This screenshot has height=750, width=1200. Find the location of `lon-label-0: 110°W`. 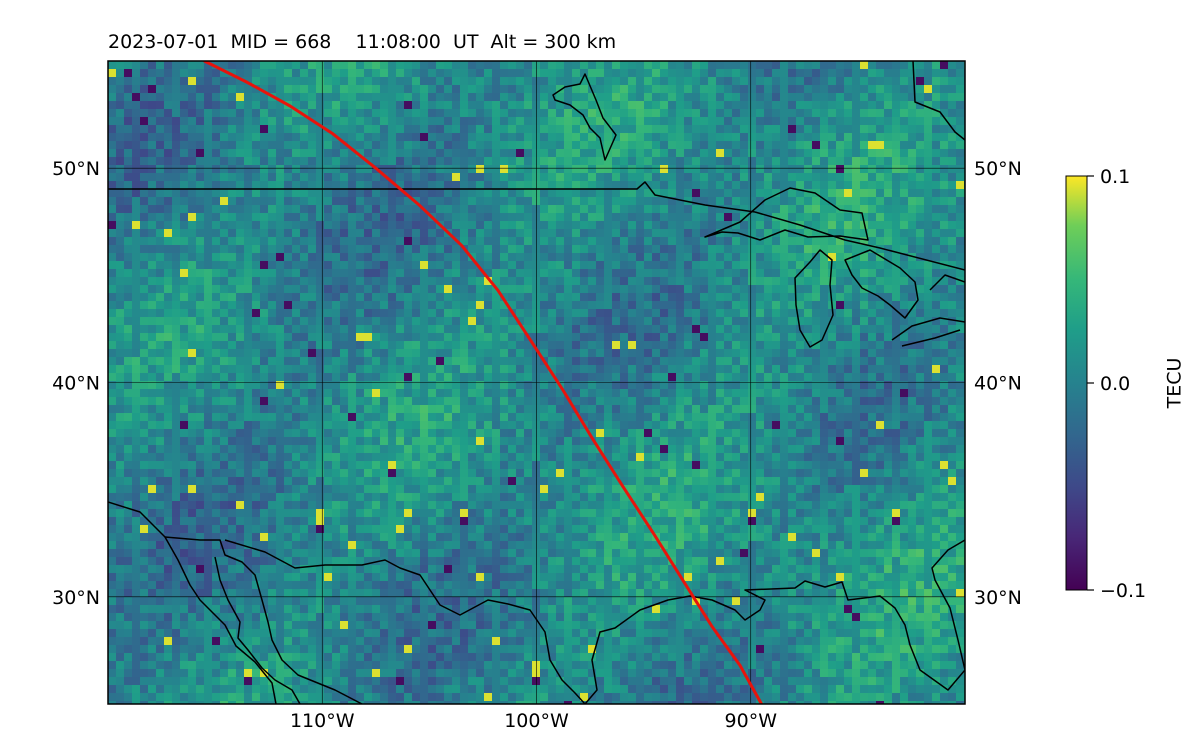

lon-label-0: 110°W is located at coordinates (322, 721).